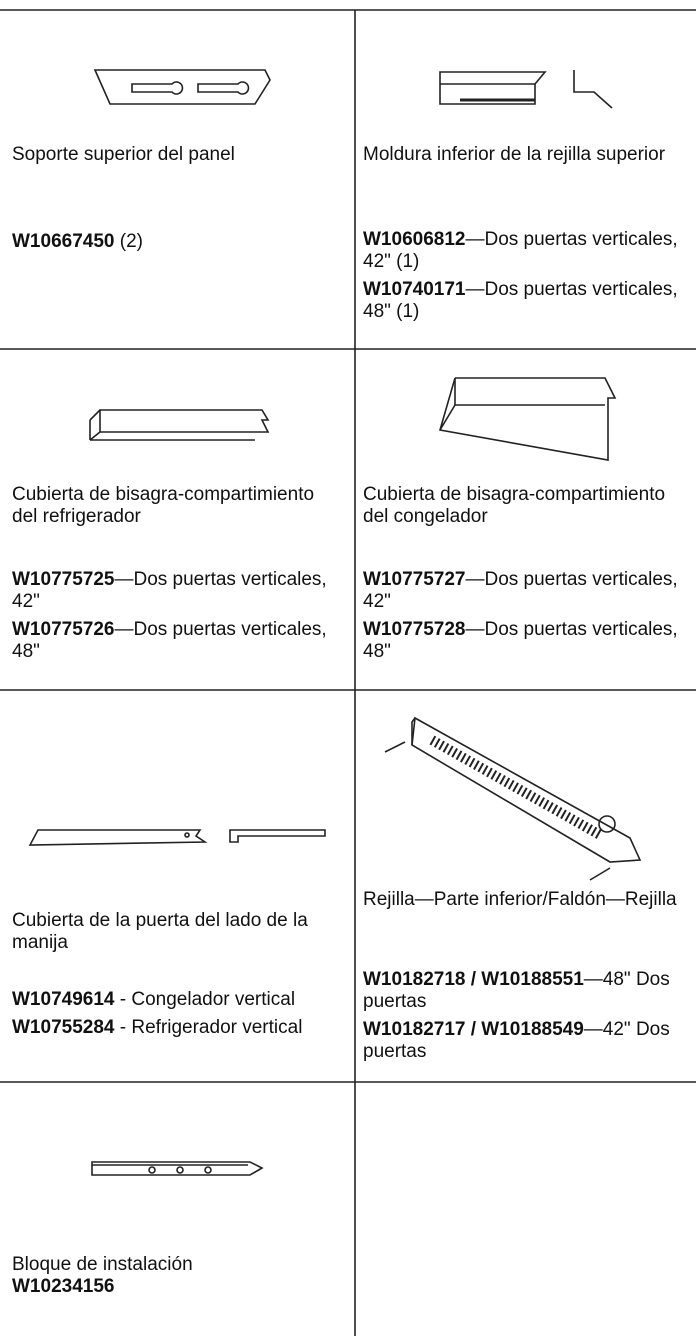 The width and height of the screenshot is (696, 1336). I want to click on part-name: Soporte superior del panel, so click(123, 154).